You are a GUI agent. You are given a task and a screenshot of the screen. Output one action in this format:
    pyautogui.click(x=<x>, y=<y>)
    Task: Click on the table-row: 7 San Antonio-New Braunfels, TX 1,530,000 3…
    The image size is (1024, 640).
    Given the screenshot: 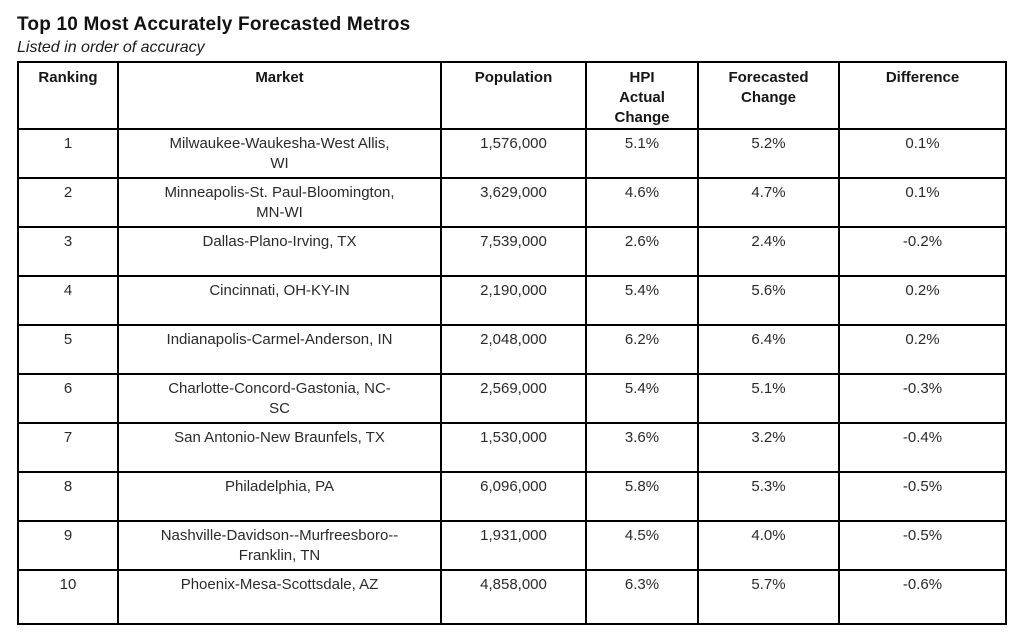 What is the action you would take?
    pyautogui.click(x=512, y=447)
    